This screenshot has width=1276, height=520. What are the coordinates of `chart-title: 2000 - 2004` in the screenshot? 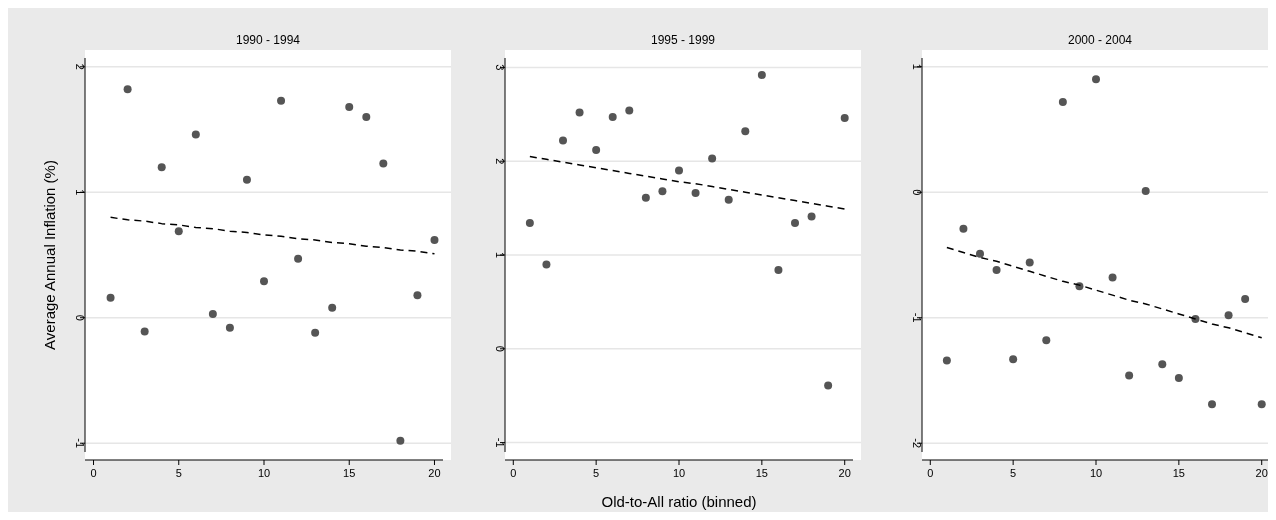 It's located at (1100, 40).